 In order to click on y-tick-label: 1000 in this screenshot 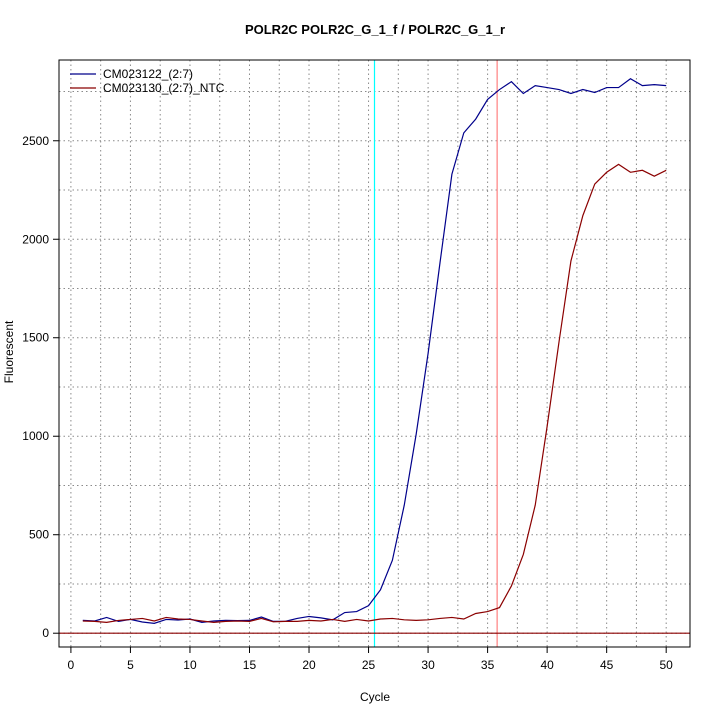, I will do `click(35, 436)`.